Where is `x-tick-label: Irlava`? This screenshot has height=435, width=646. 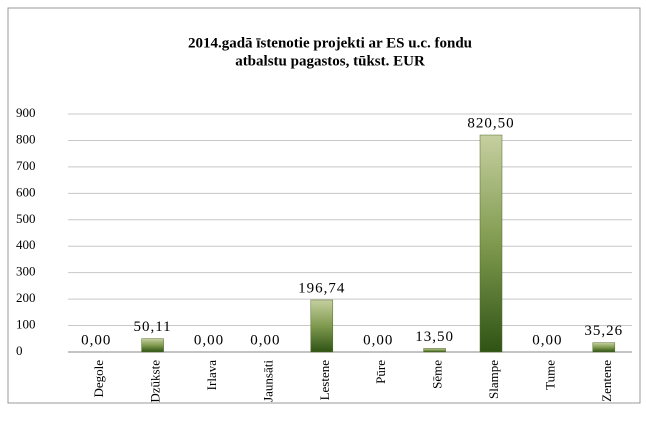
x-tick-label: Irlava is located at coordinates (211, 375).